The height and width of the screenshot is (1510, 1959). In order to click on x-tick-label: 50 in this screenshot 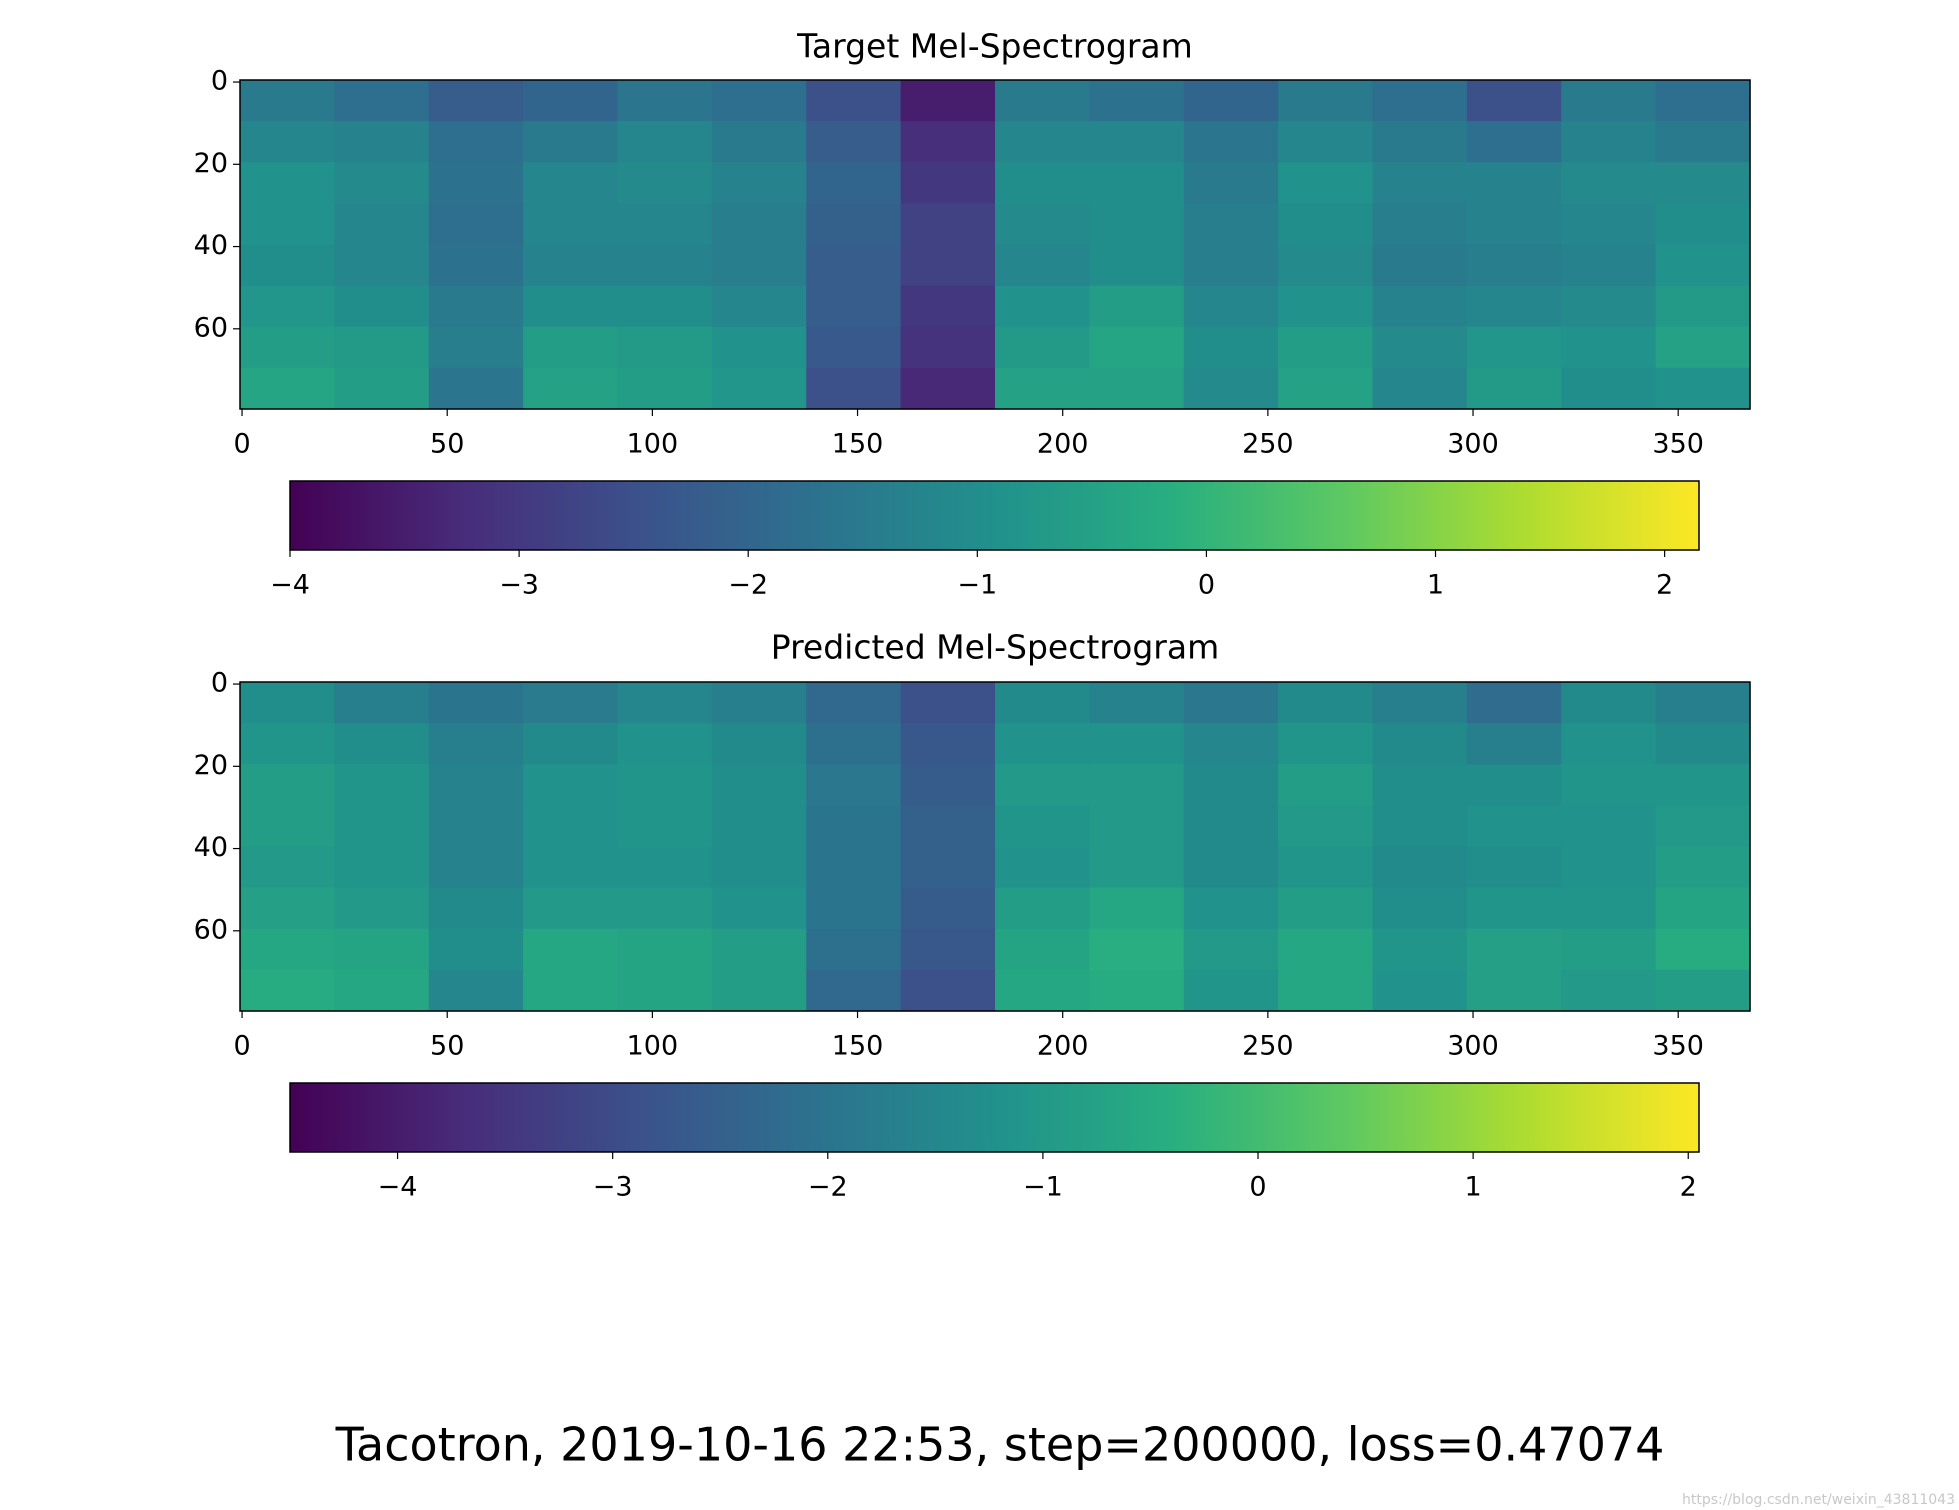, I will do `click(447, 444)`.